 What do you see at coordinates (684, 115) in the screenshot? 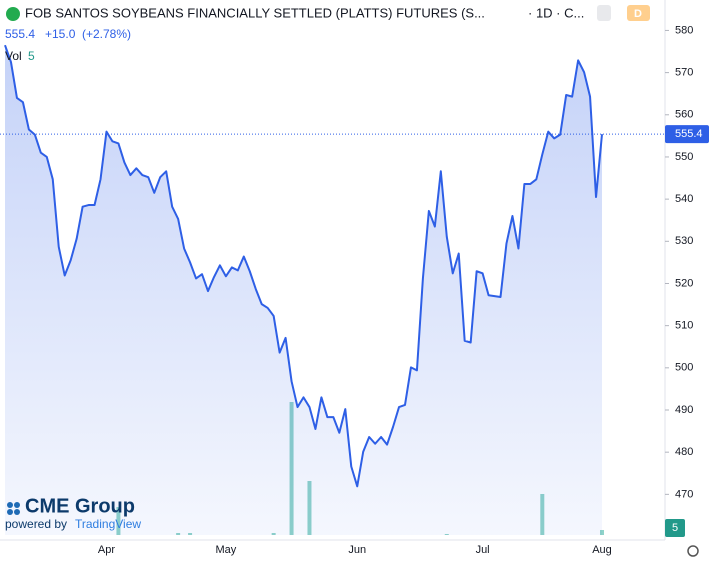
I see `y-tick-label: 560` at bounding box center [684, 115].